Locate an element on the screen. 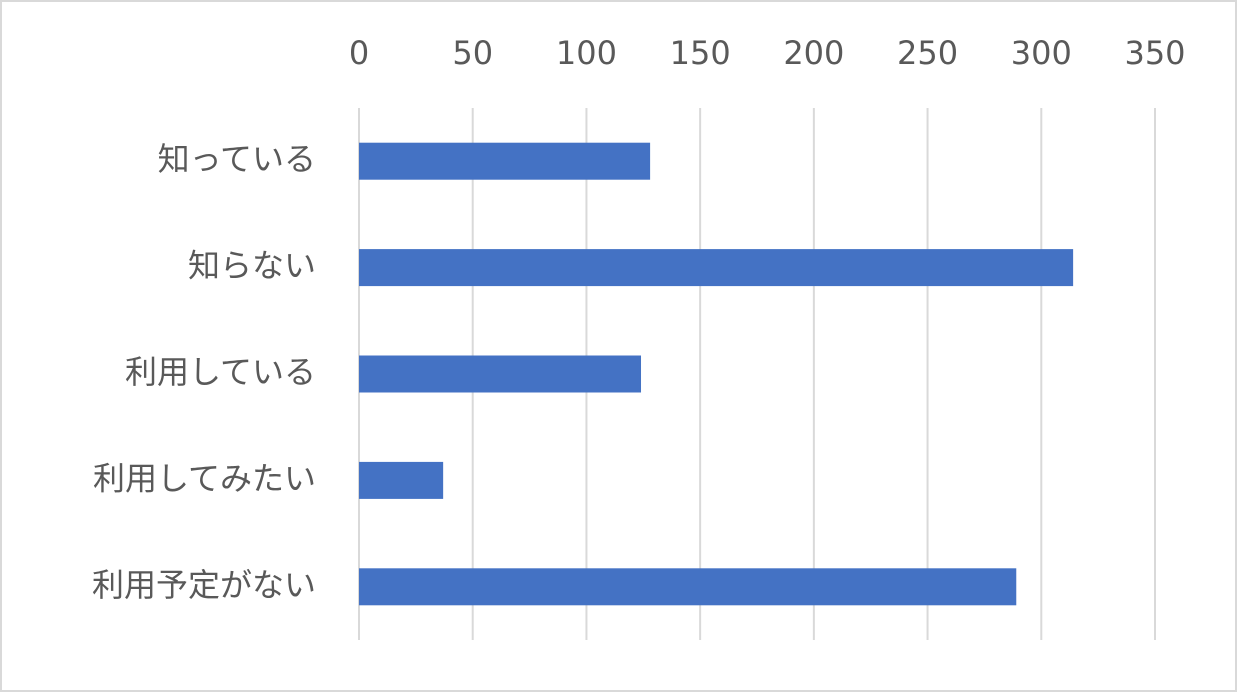 This screenshot has width=1237, height=692. x-tick-label: 200 is located at coordinates (813, 53).